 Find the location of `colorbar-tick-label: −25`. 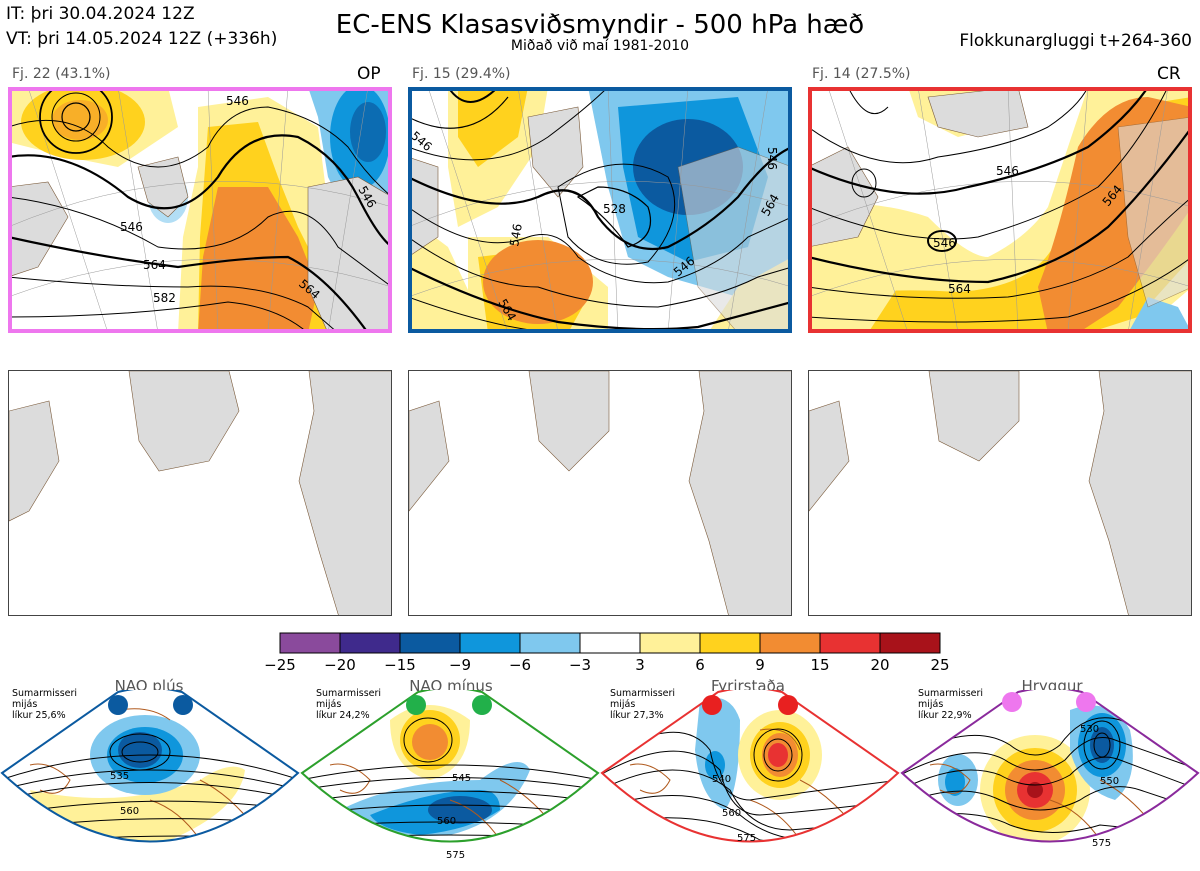

colorbar-tick-label: −25 is located at coordinates (280, 665).